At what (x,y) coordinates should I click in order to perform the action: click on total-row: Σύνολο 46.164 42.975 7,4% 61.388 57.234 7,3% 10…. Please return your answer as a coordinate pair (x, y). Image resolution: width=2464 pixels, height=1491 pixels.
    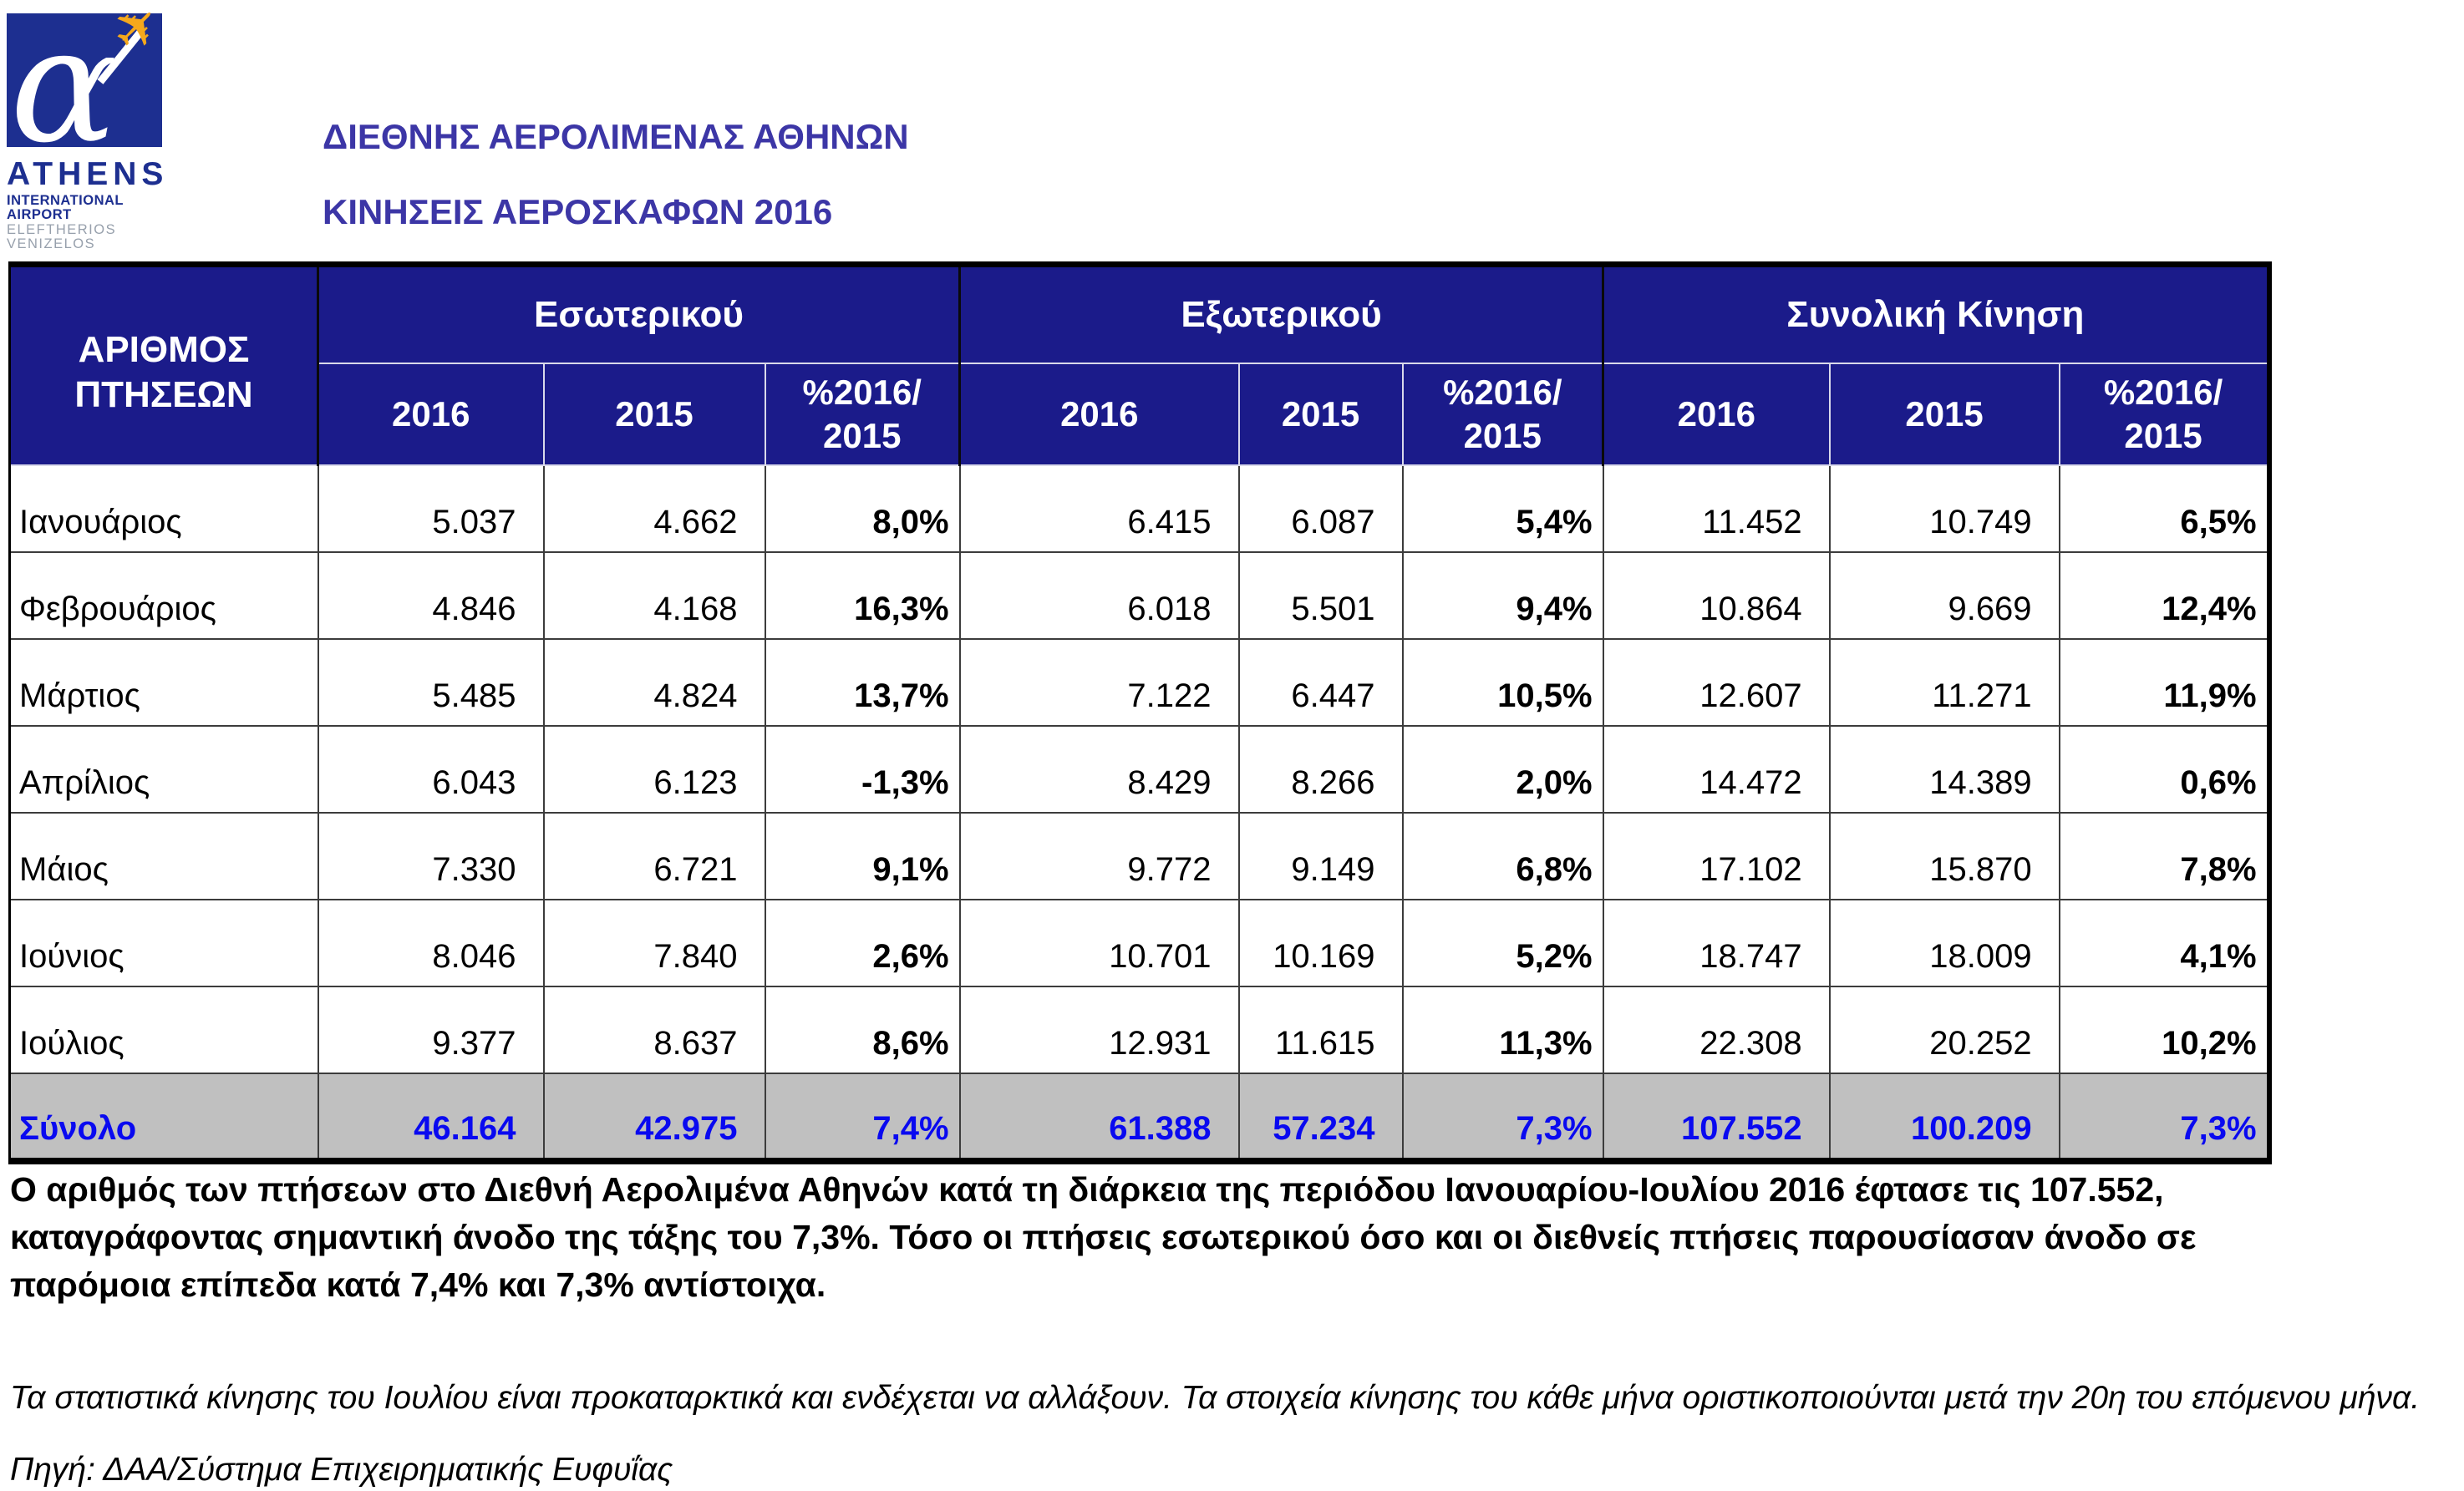
    Looking at the image, I should click on (1139, 1117).